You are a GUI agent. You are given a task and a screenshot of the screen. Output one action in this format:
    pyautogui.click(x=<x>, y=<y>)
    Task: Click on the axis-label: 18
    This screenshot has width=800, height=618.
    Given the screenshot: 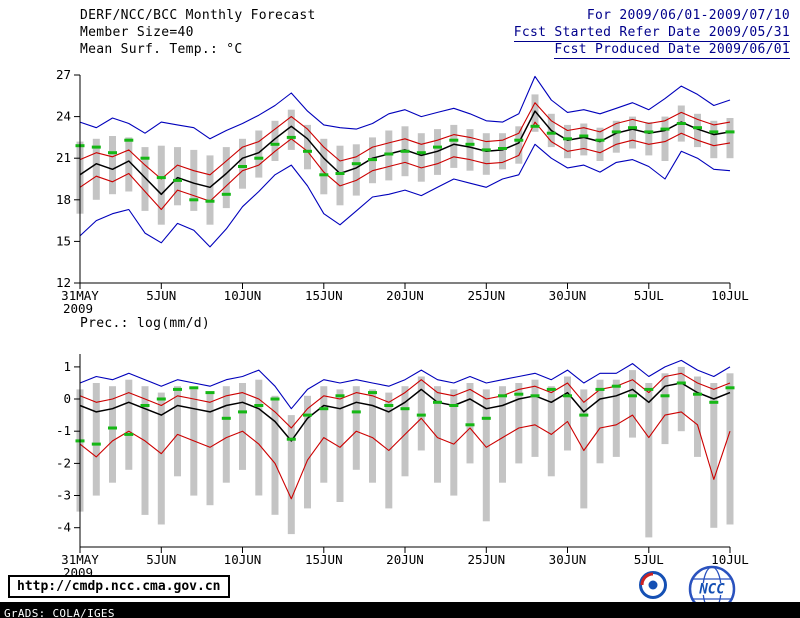 What is the action you would take?
    pyautogui.click(x=63, y=199)
    